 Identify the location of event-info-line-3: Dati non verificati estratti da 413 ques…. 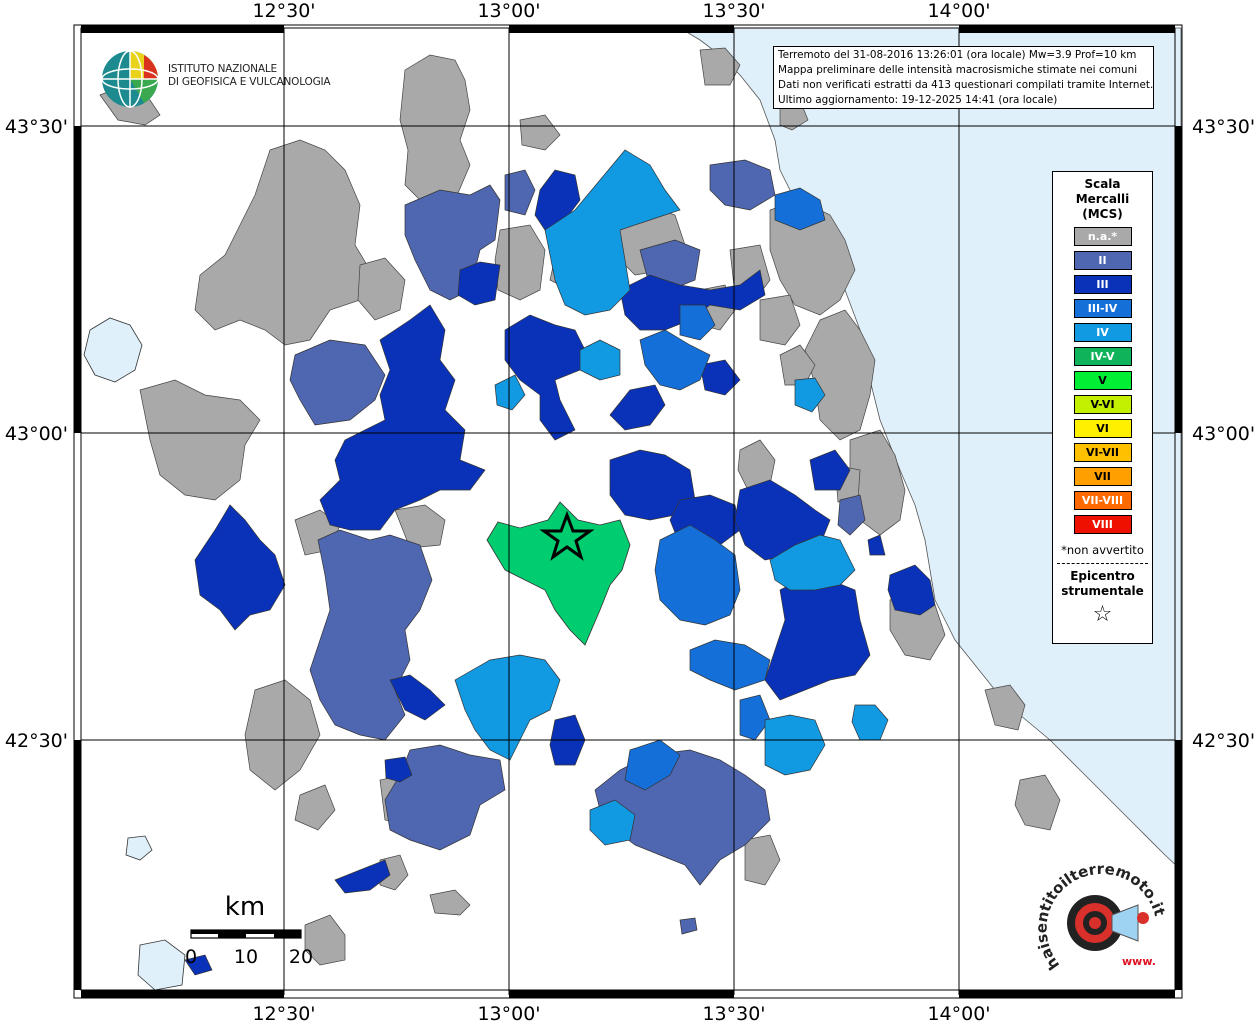
(966, 85).